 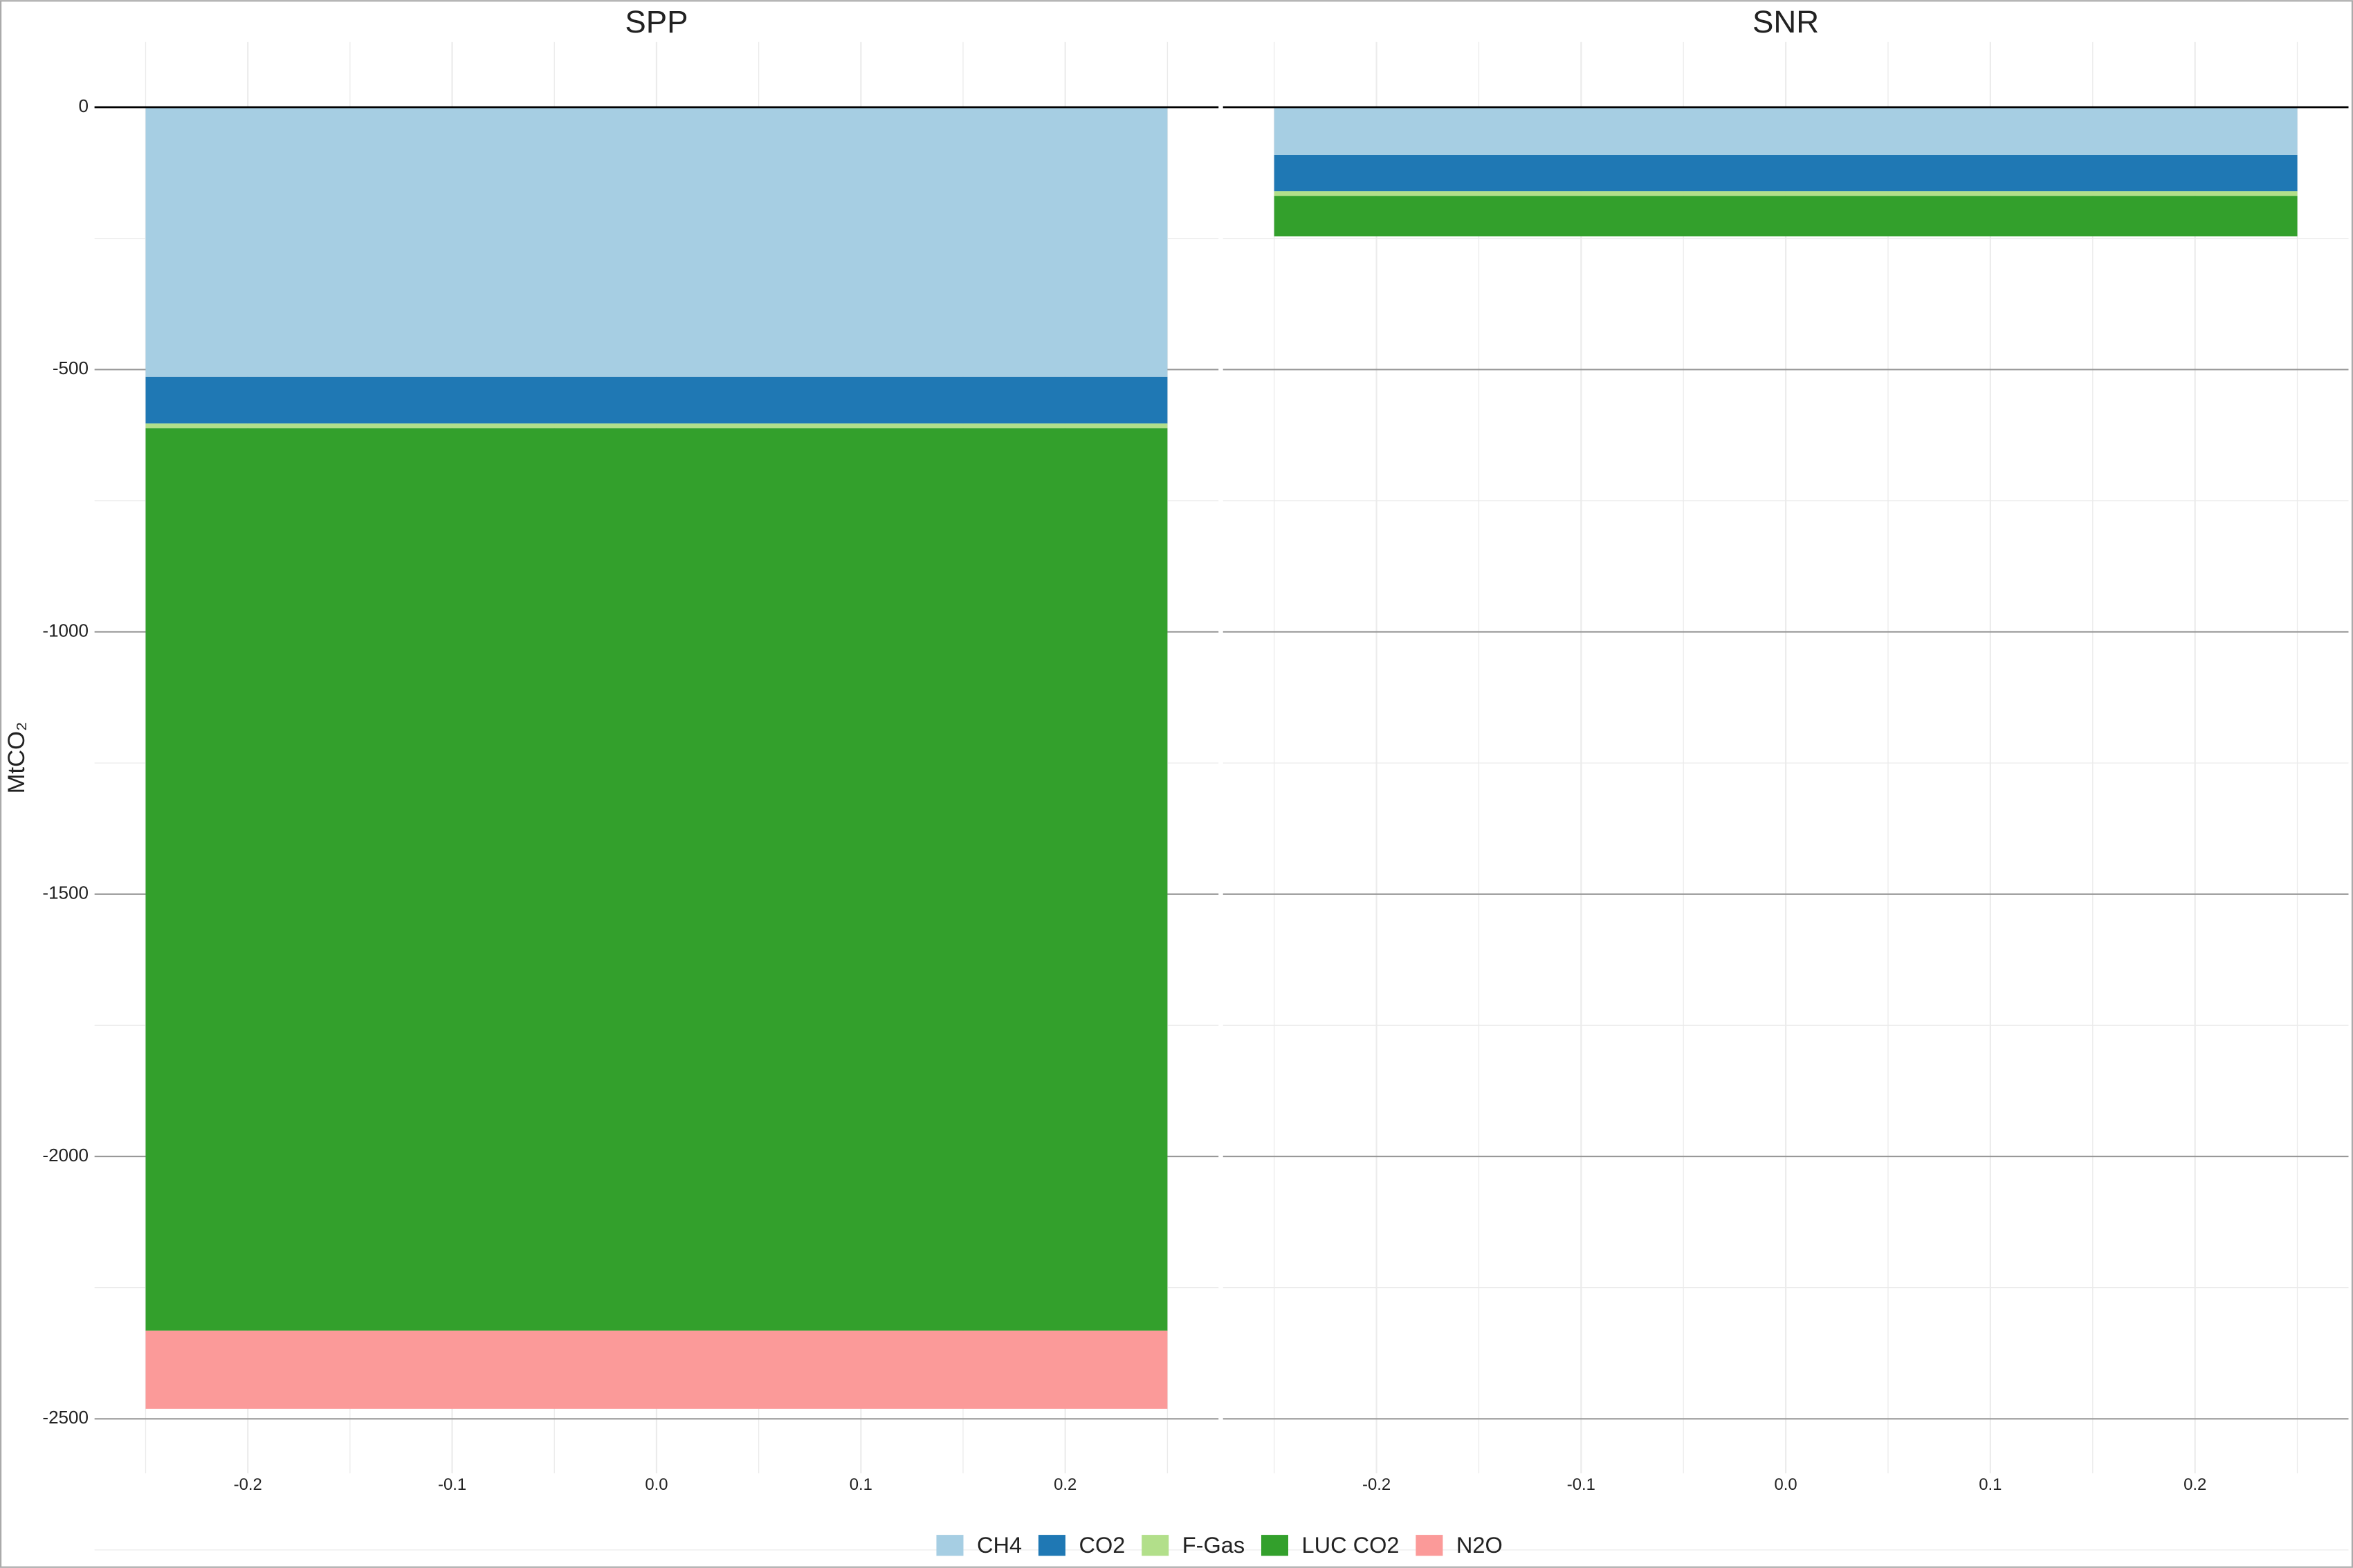 I want to click on legend-label: N2O, so click(x=1479, y=1545).